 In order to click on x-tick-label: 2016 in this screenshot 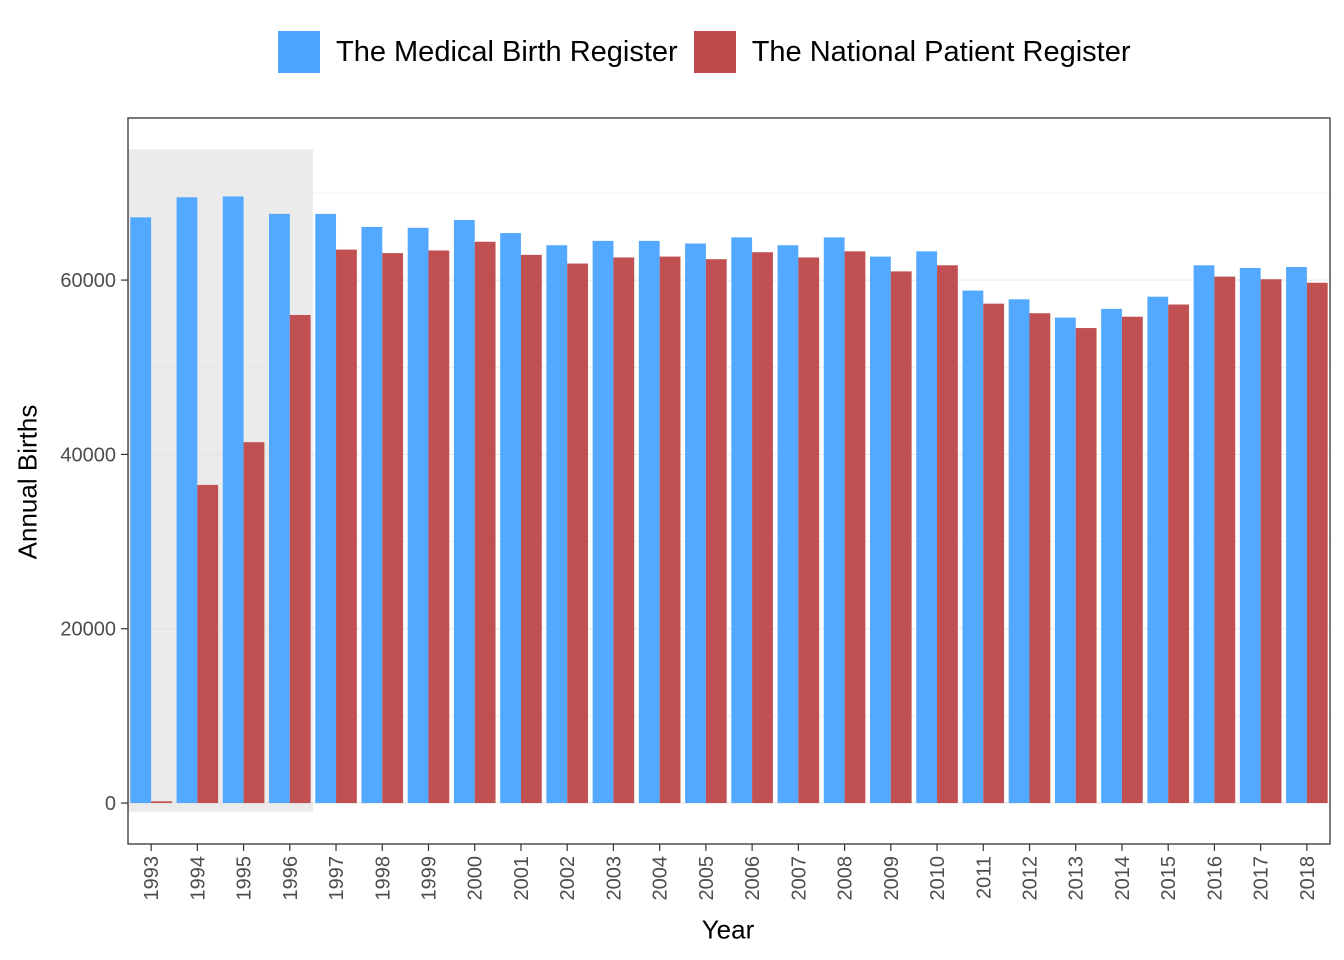, I will do `click(1215, 878)`.